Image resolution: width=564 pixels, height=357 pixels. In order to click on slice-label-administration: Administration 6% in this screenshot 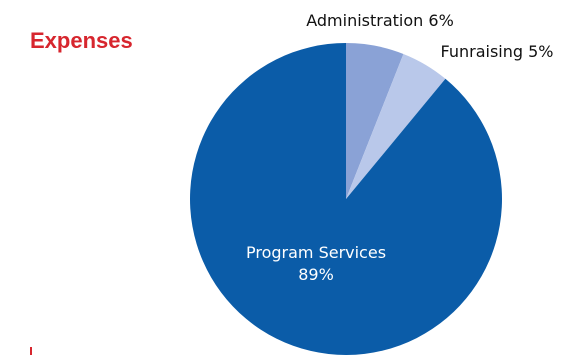, I will do `click(380, 20)`.